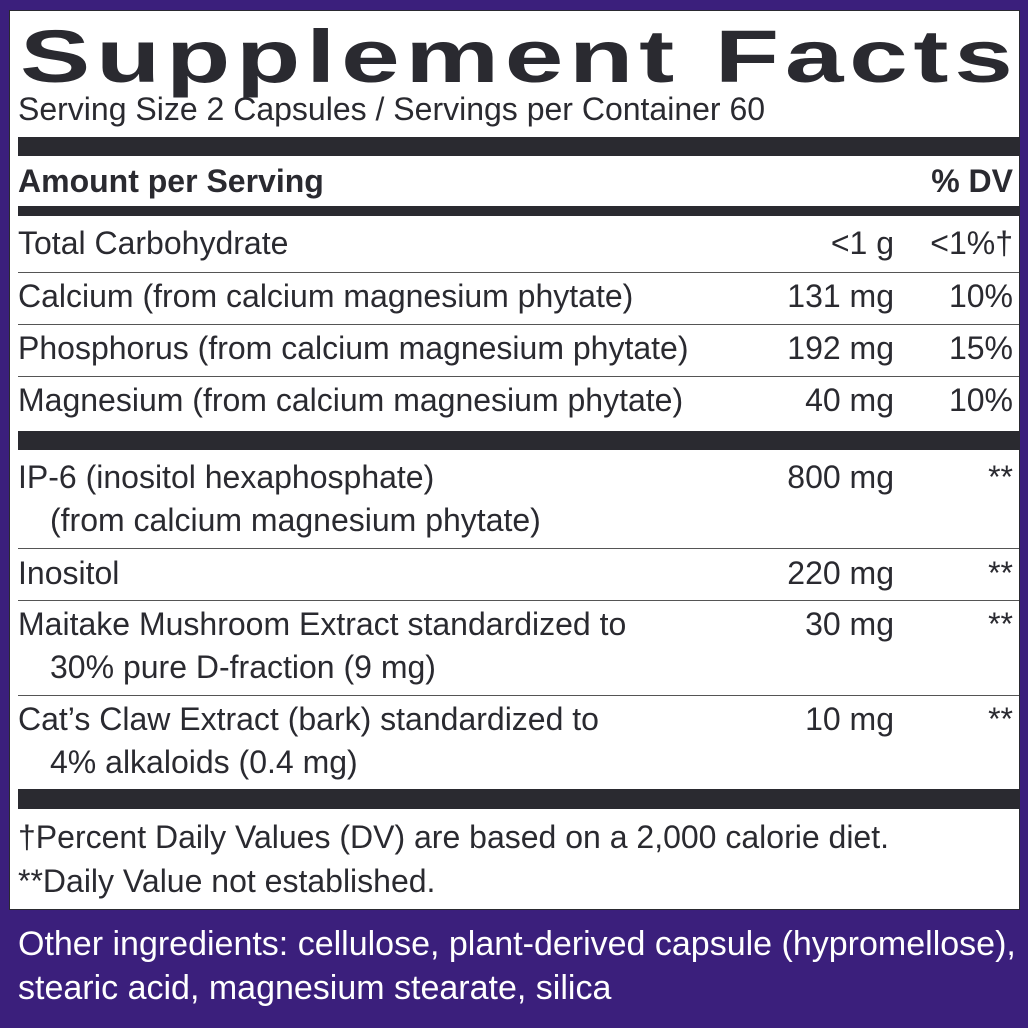 Image resolution: width=1028 pixels, height=1028 pixels. What do you see at coordinates (972, 181) in the screenshot?
I see `dv-header: % DV` at bounding box center [972, 181].